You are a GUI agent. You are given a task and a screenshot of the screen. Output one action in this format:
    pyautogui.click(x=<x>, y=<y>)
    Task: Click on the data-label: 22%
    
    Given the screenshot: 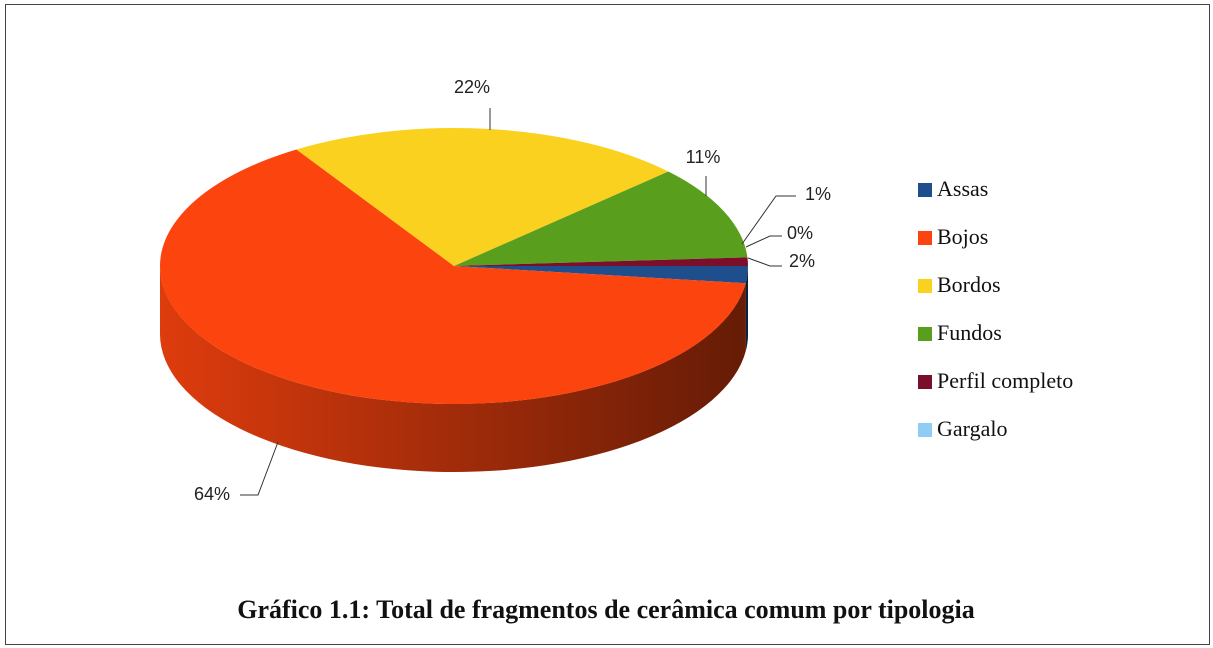 What is the action you would take?
    pyautogui.click(x=472, y=87)
    